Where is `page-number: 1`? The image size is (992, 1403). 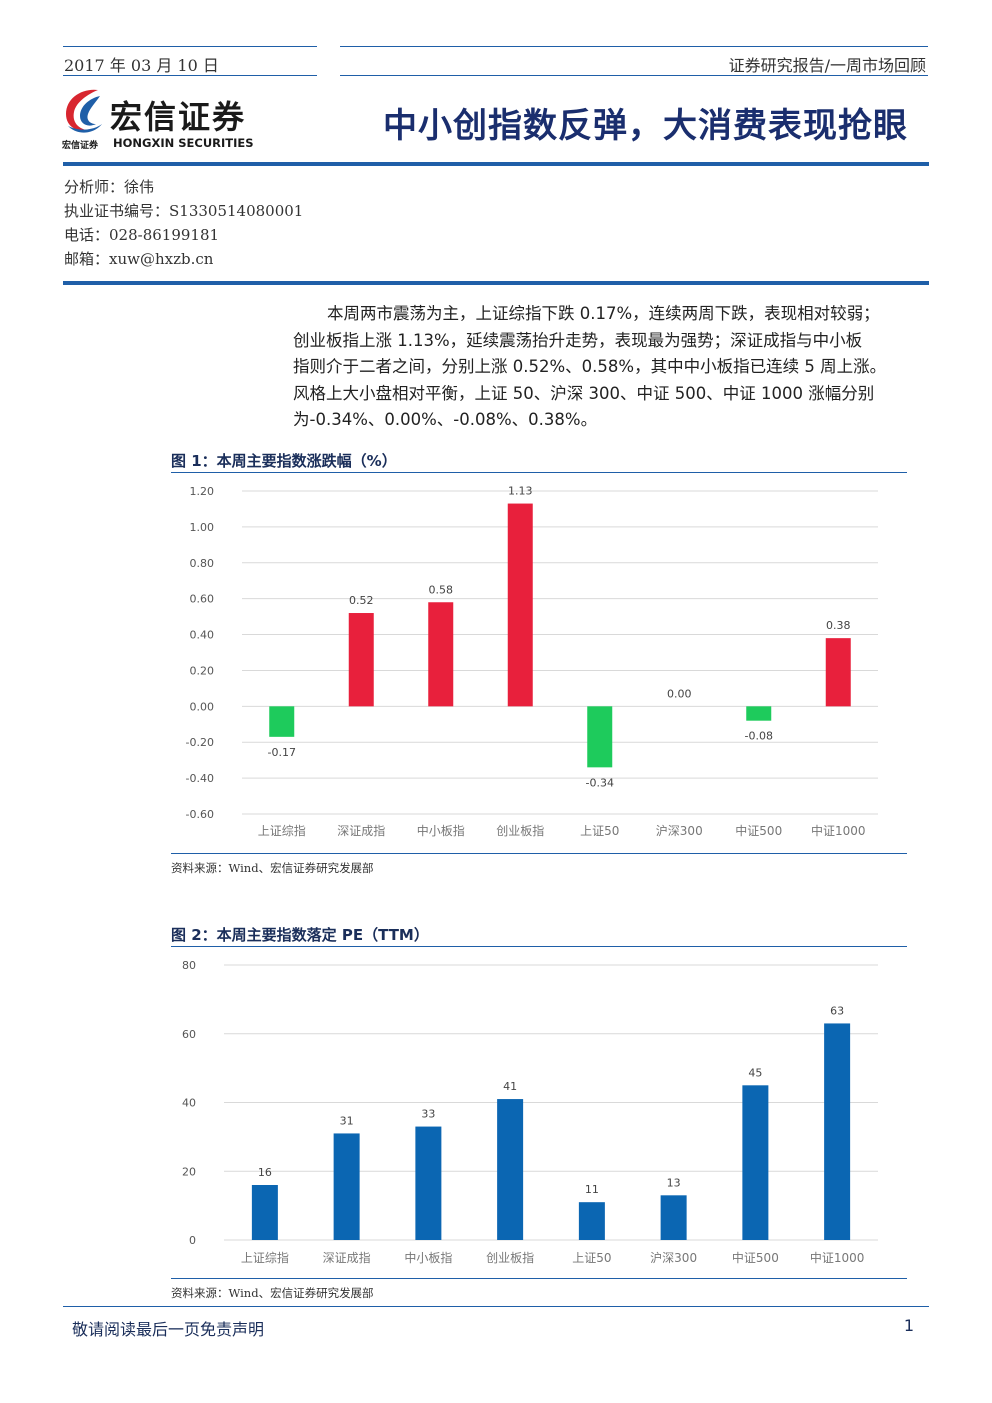 page-number: 1 is located at coordinates (908, 1325).